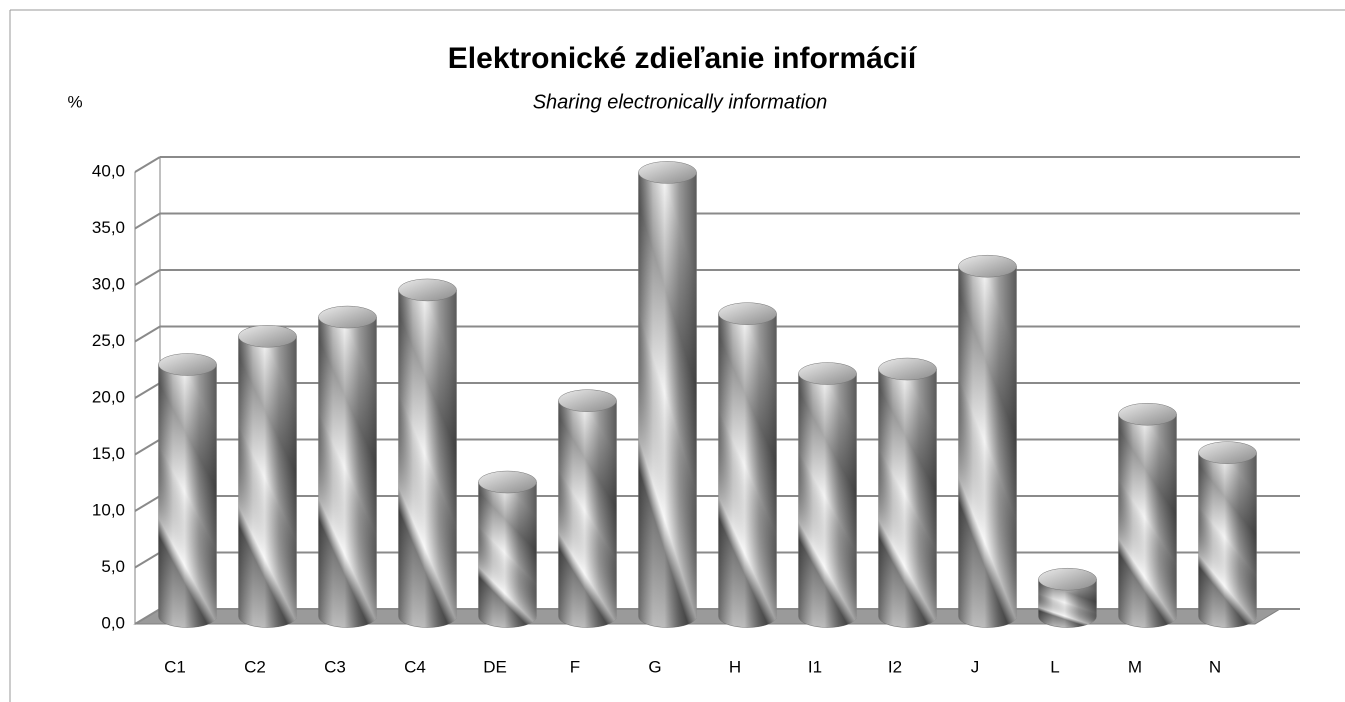 This screenshot has width=1345, height=702. Describe the element at coordinates (707, 616) in the screenshot. I see `floor` at that location.